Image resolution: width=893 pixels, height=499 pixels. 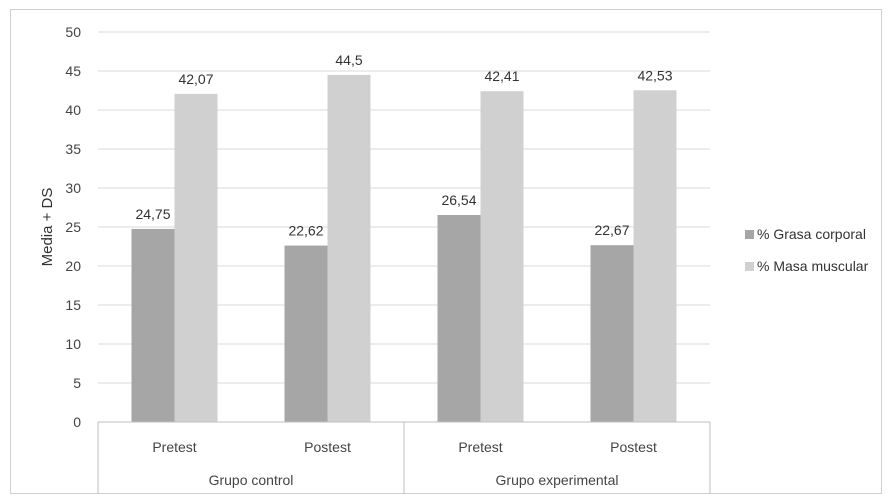 I want to click on y-tick-label: 30, so click(x=73, y=188).